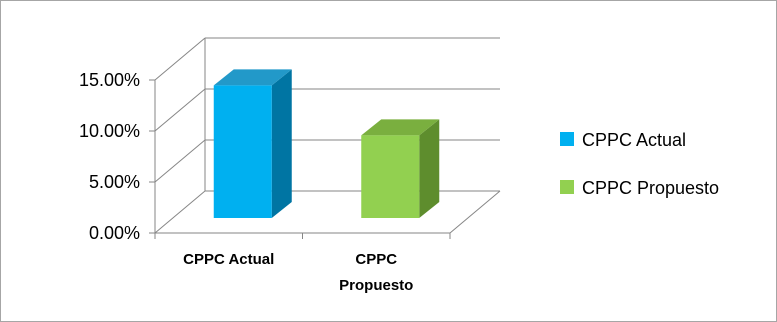 The image size is (777, 322). I want to click on y-tick-label: 10.00%, so click(109, 131).